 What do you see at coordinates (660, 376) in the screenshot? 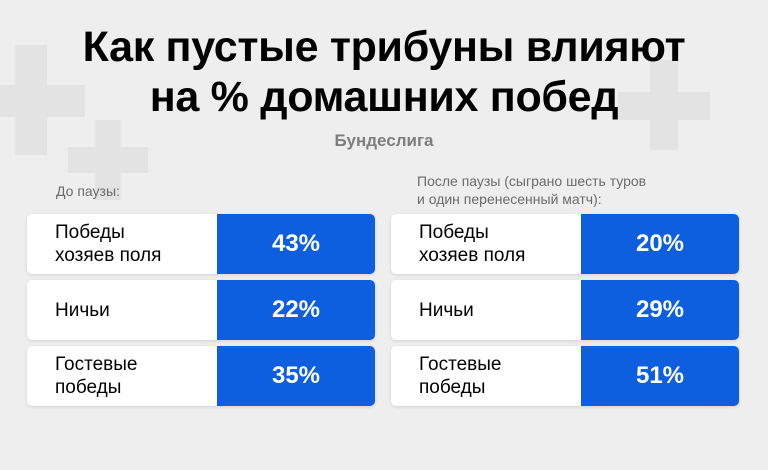
I see `stat-value: 51%` at bounding box center [660, 376].